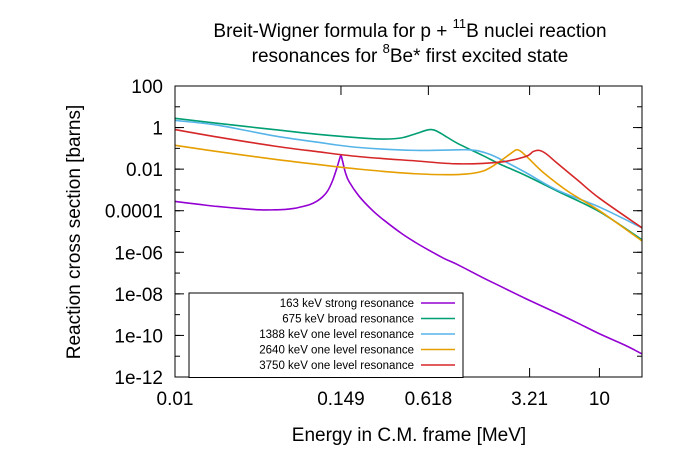 Image resolution: width=690 pixels, height=456 pixels. What do you see at coordinates (429, 399) in the screenshot?
I see `x-tick-label: 0.618` at bounding box center [429, 399].